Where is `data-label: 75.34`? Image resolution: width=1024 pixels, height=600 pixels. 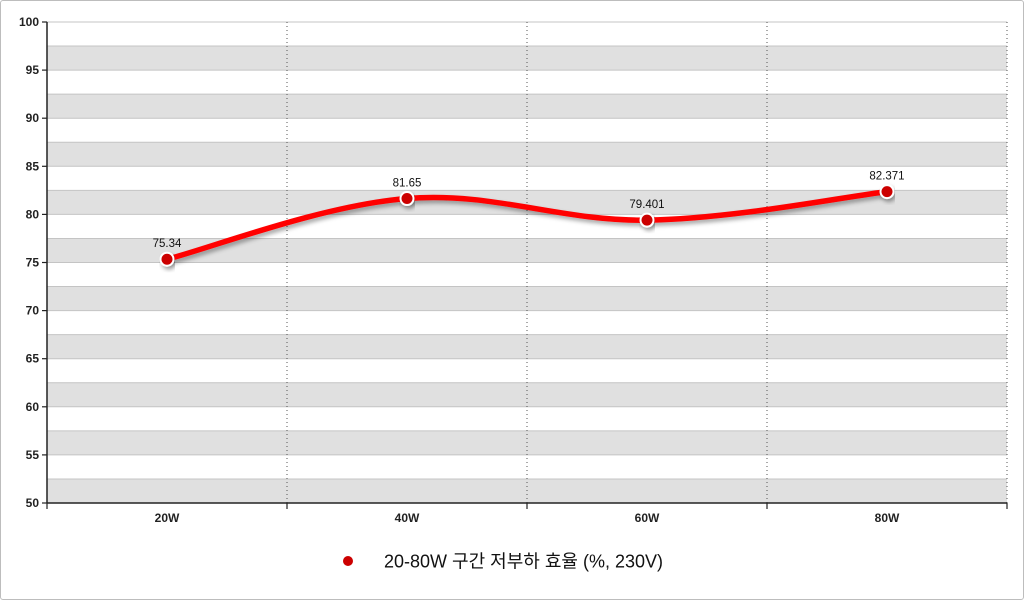 data-label: 75.34 is located at coordinates (167, 244).